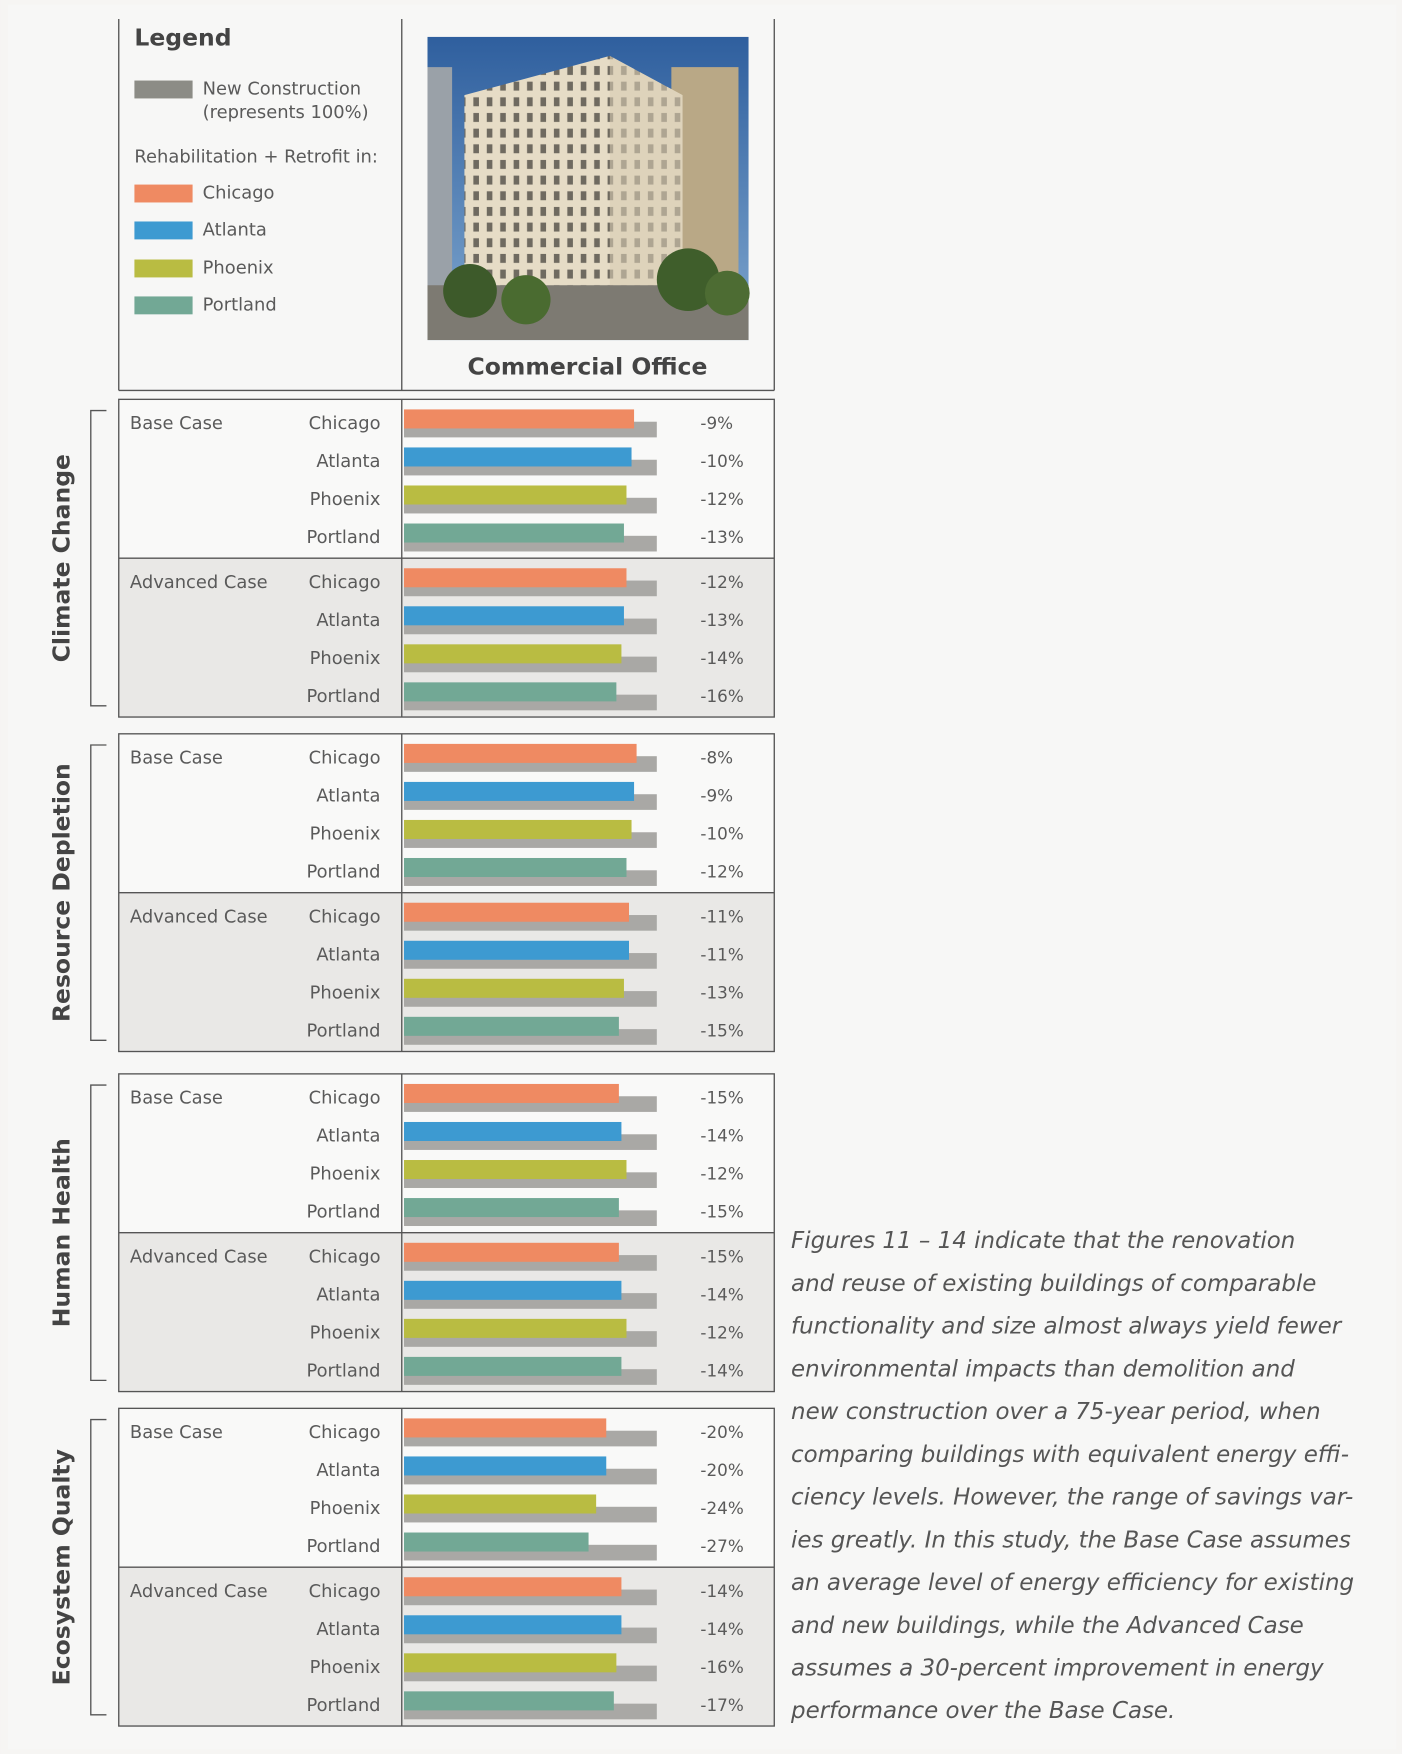 Image resolution: width=1402 pixels, height=1754 pixels. Describe the element at coordinates (235, 229) in the screenshot. I see `legend-label: Atlanta` at that location.